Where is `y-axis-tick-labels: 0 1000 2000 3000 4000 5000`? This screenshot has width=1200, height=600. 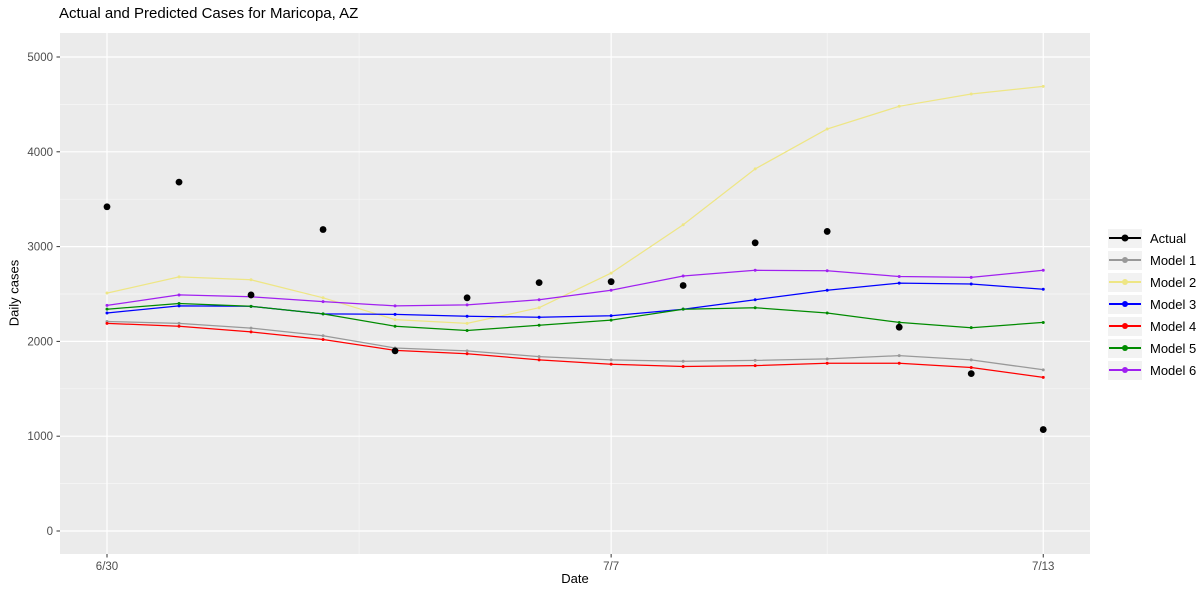
y-axis-tick-labels: 0 1000 2000 3000 4000 5000 is located at coordinates (40, 295).